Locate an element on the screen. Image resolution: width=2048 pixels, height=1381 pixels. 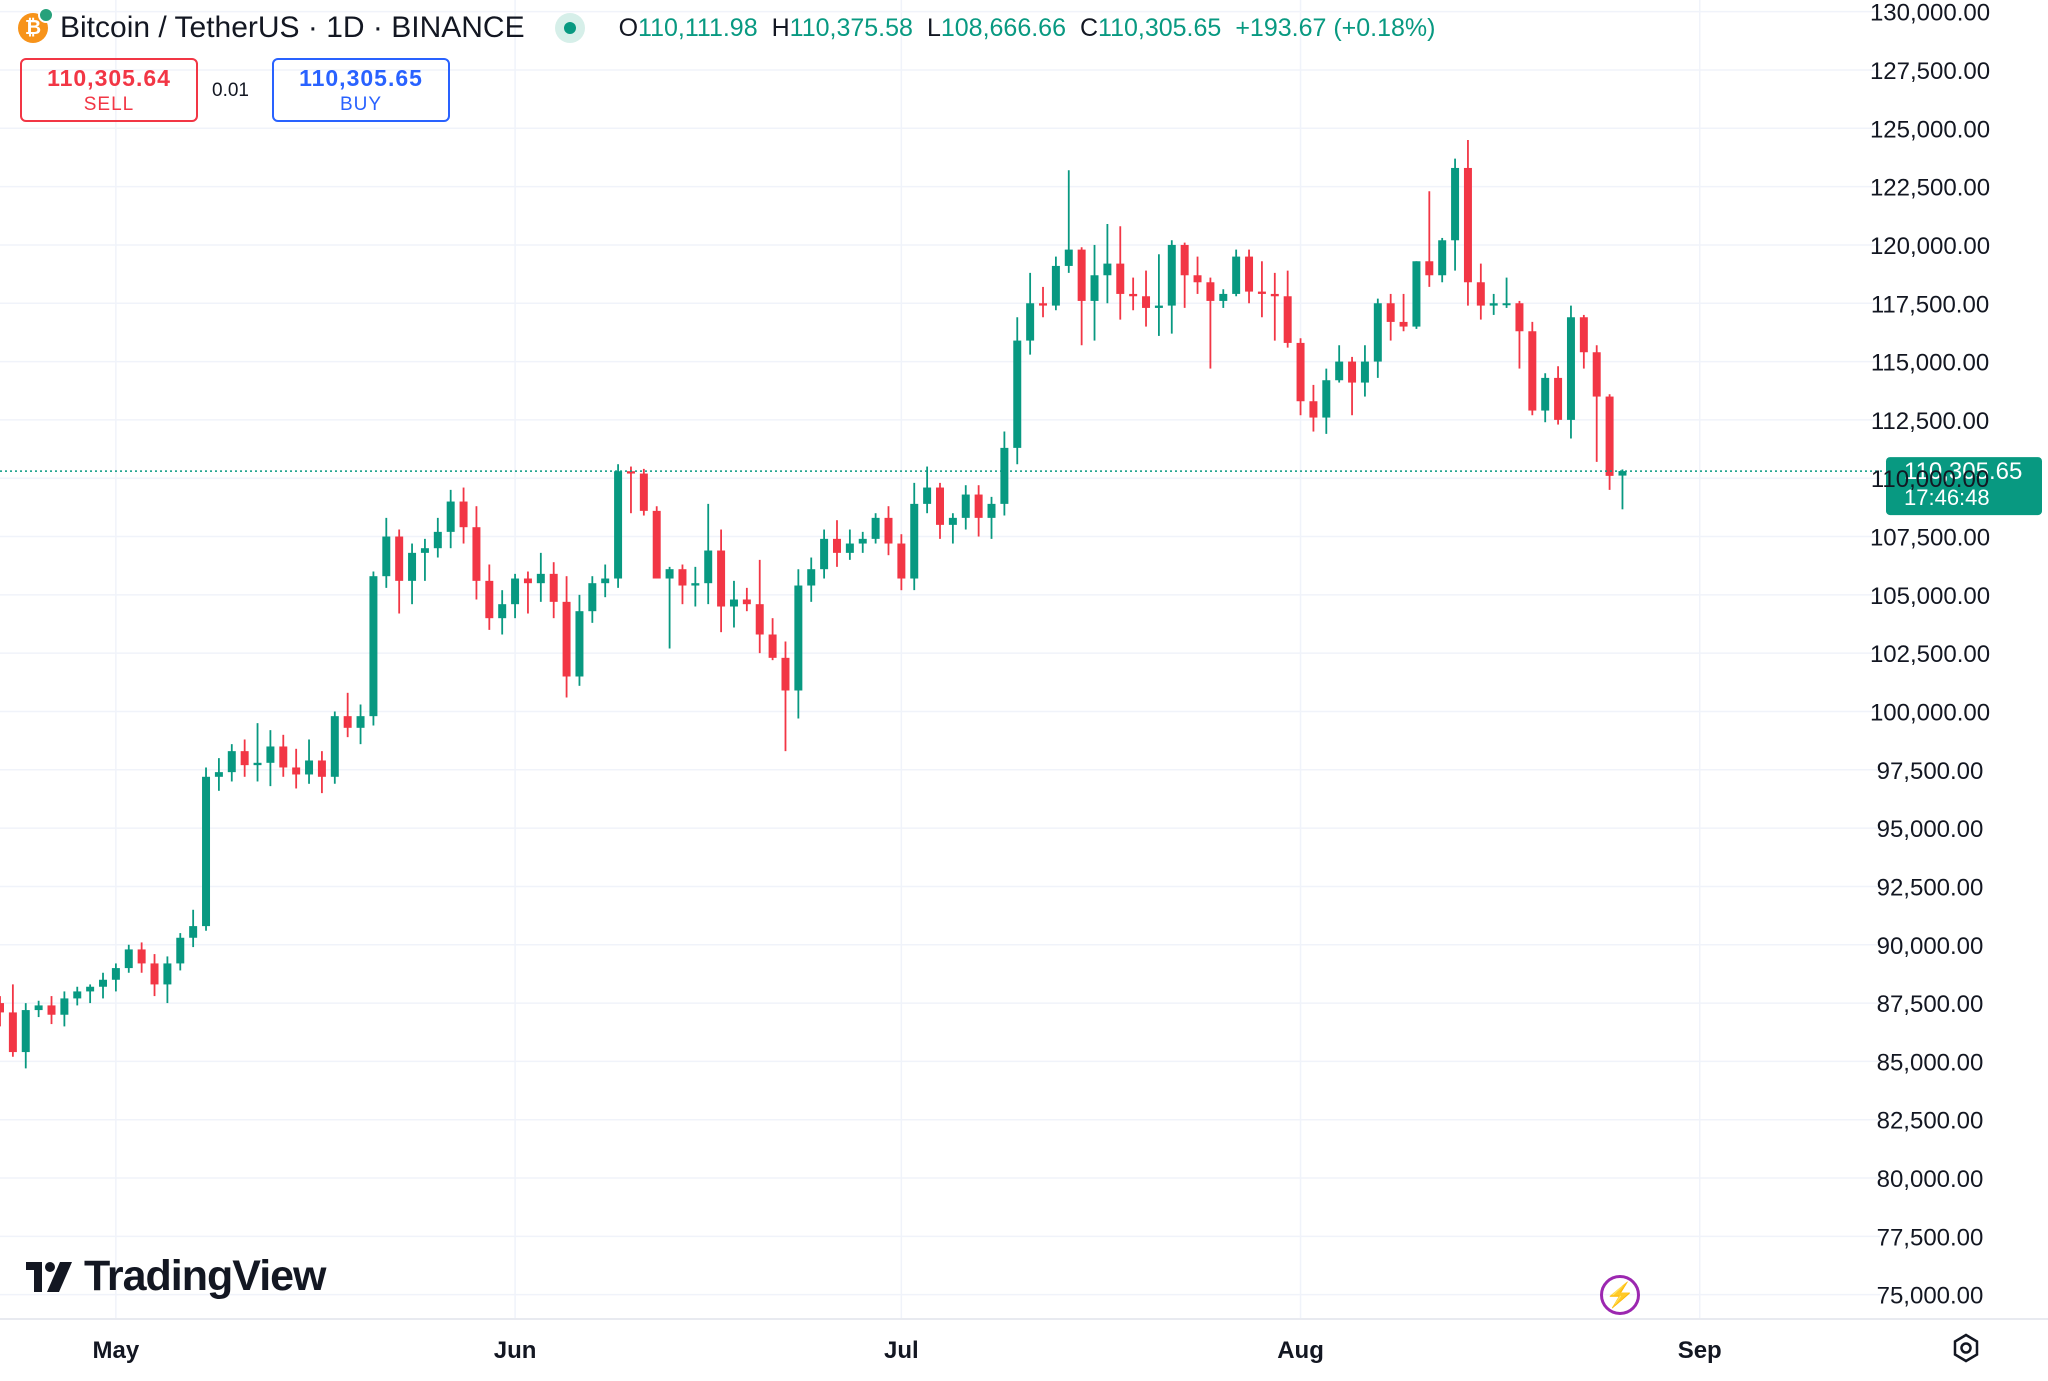
price-tick-label: 105,000.00 is located at coordinates (1930, 596).